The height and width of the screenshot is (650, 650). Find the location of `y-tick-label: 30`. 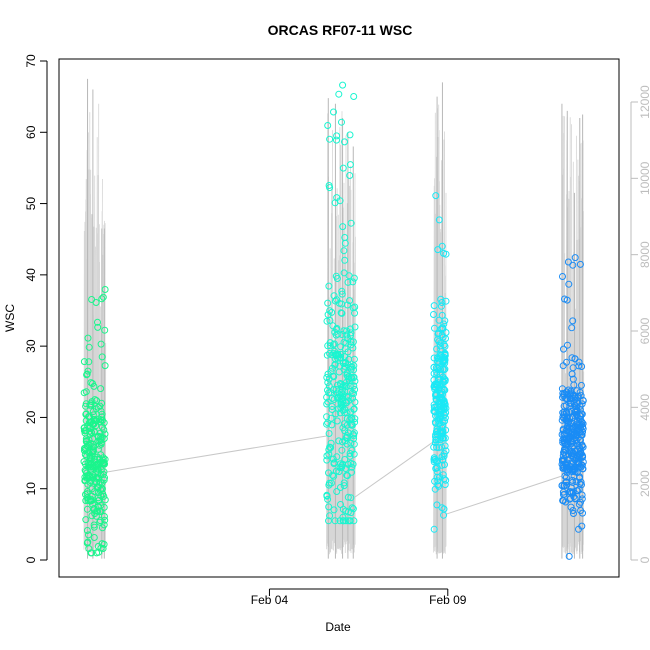

y-tick-label: 30 is located at coordinates (31, 346).